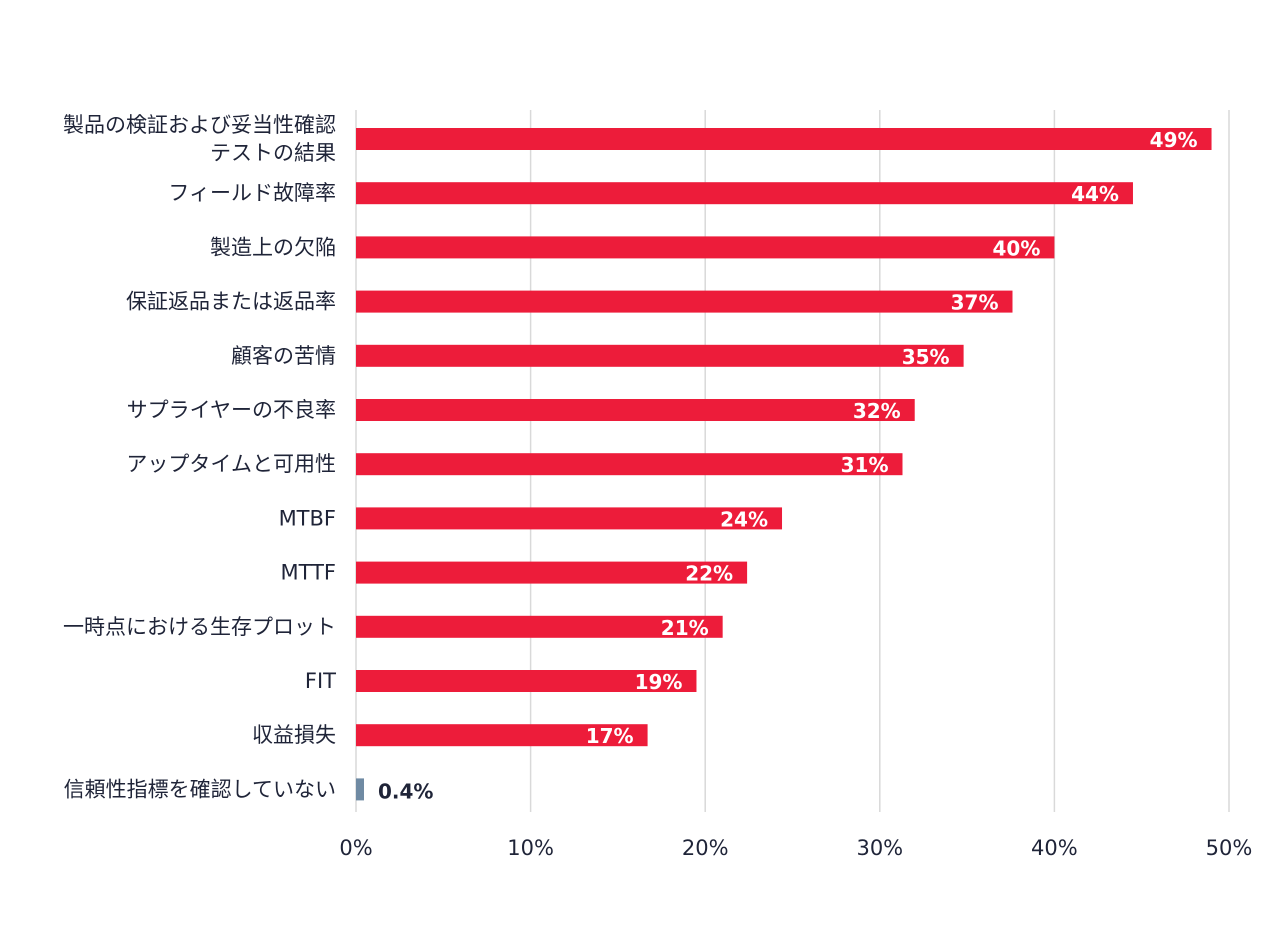 This screenshot has height=928, width=1280. Describe the element at coordinates (231, 302) in the screenshot. I see `category-label: 保証返品または返品率` at that location.